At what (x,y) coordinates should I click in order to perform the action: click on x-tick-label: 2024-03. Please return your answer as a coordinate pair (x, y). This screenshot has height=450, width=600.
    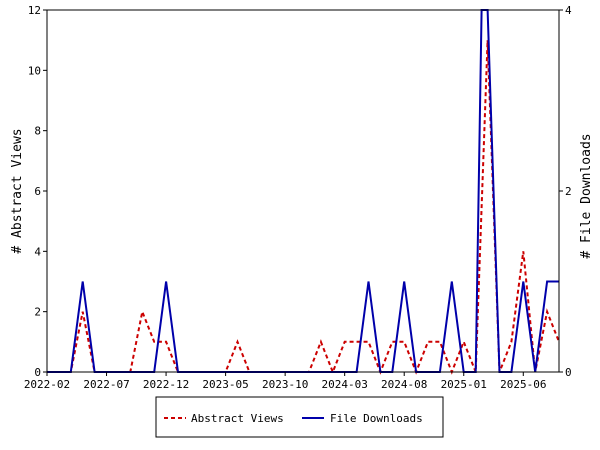
    Looking at the image, I should click on (344, 384).